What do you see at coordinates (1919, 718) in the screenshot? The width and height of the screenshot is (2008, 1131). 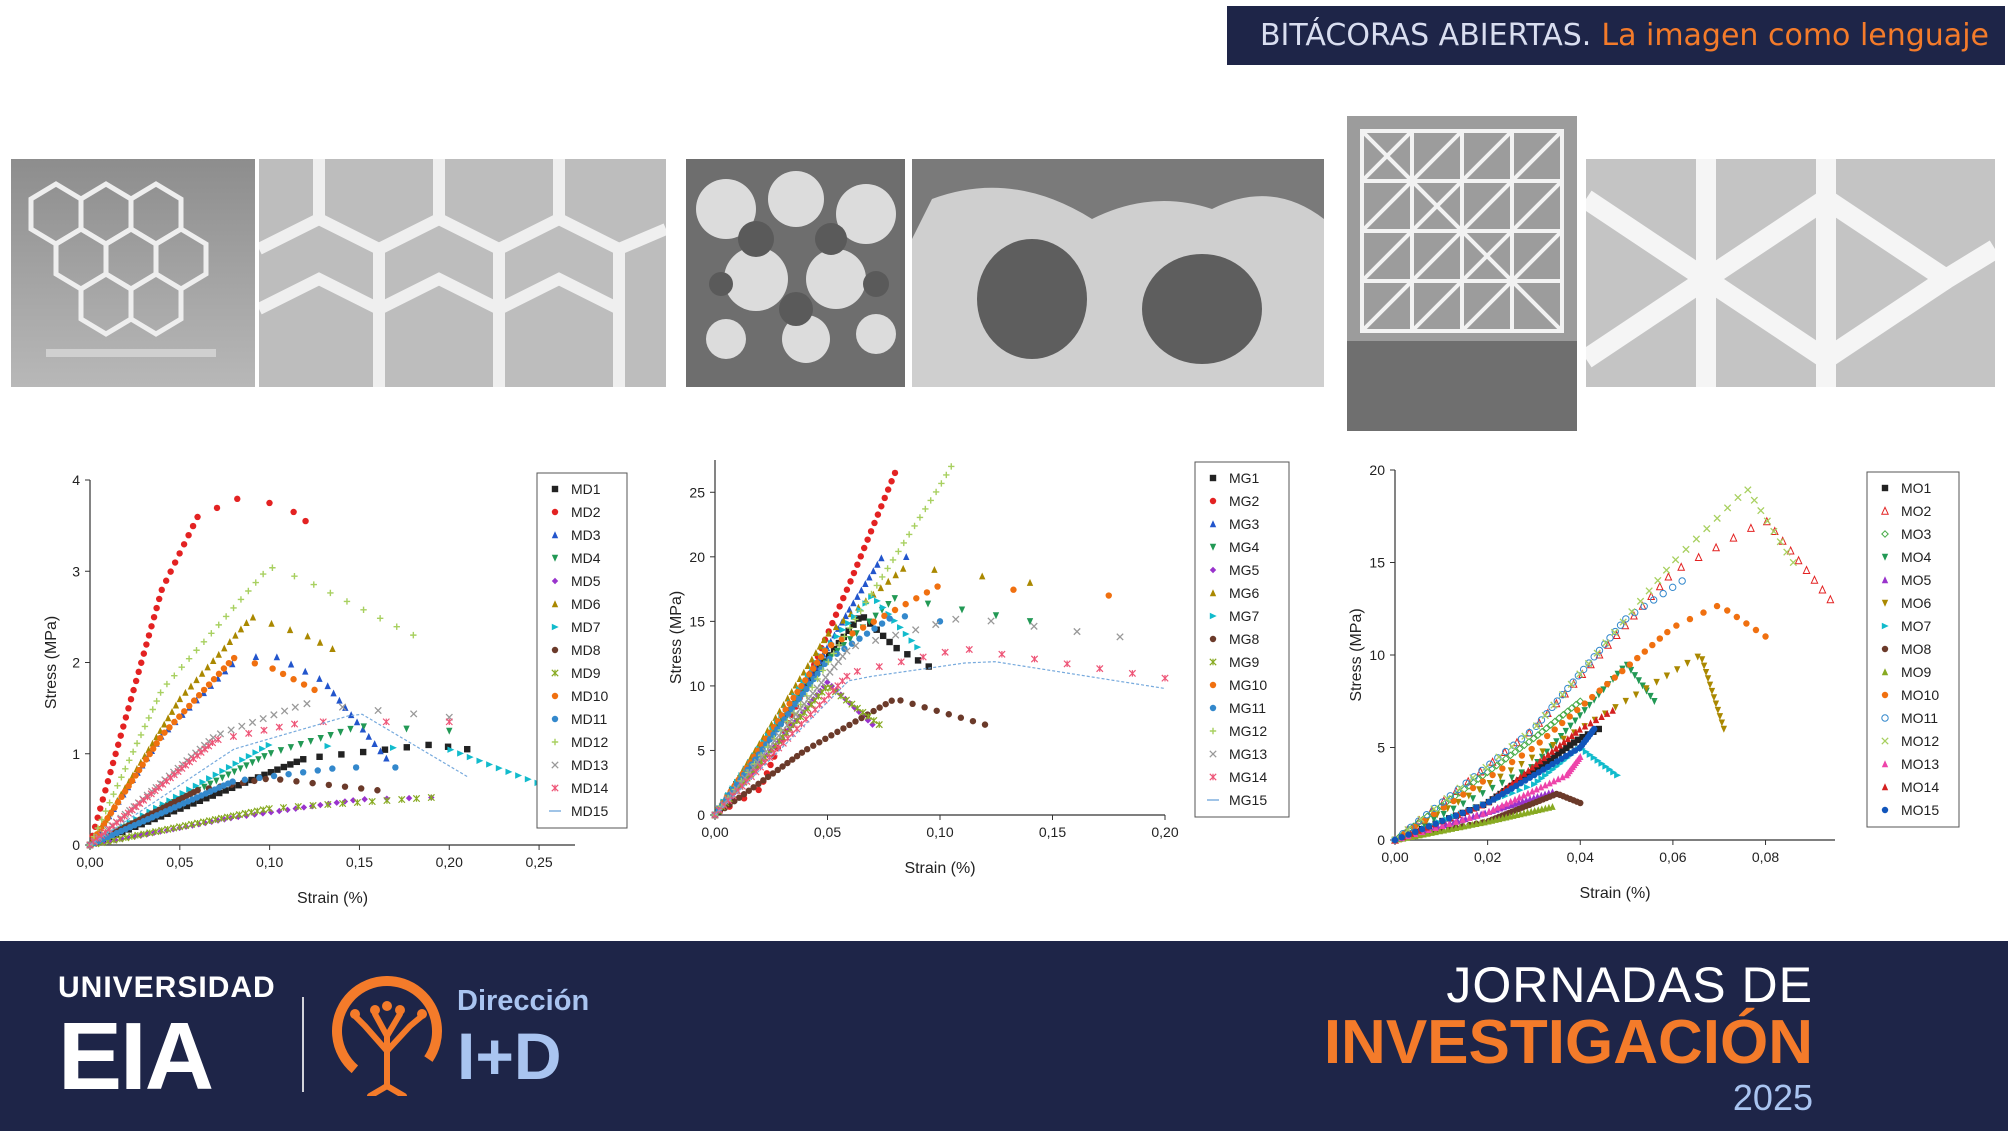 I see `legend-label: MO11` at bounding box center [1919, 718].